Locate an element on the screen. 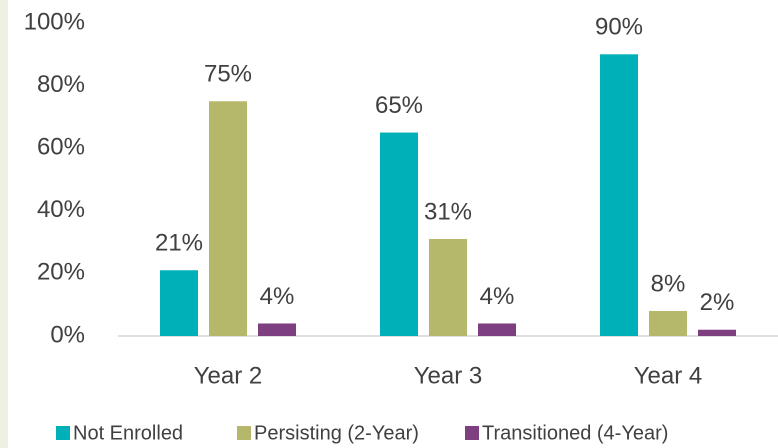  data-label: 21% is located at coordinates (179, 243).